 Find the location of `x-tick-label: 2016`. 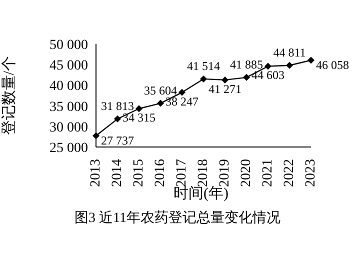

x-tick-label: 2016 is located at coordinates (160, 173).